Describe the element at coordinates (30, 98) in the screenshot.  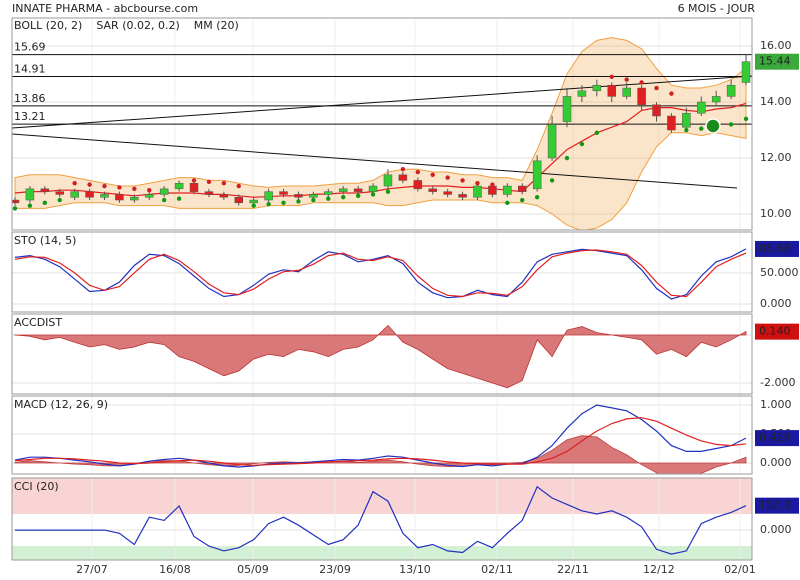
I see `level-label: 13.86` at that location.